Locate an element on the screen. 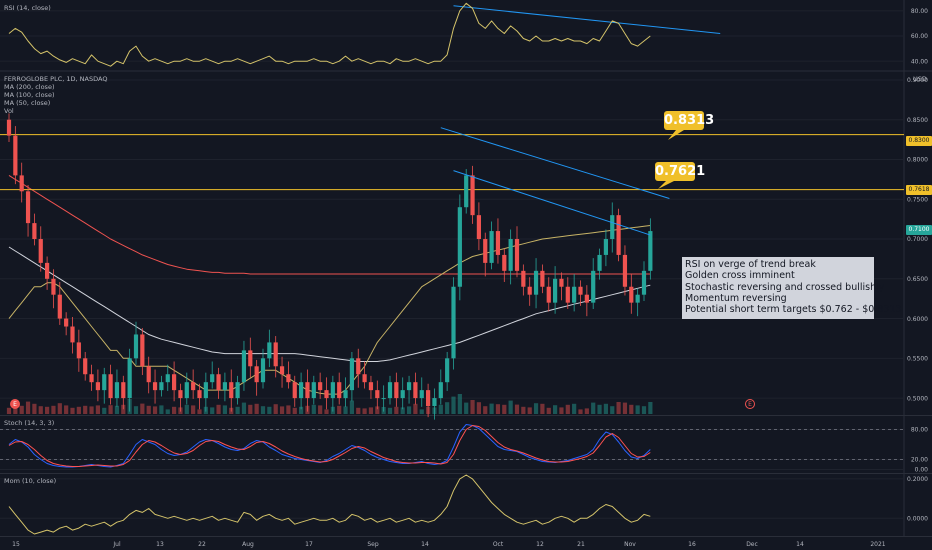 This screenshot has width=932, height=550. time-tick-label: Oct is located at coordinates (498, 544).